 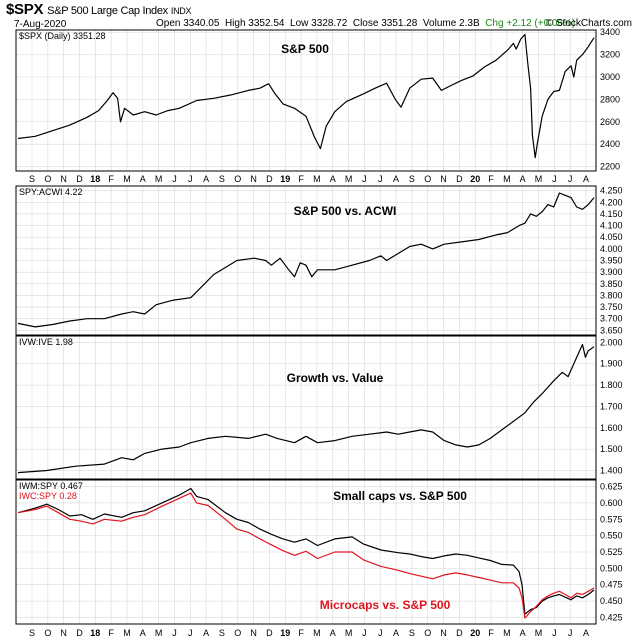 What do you see at coordinates (611, 503) in the screenshot?
I see `y-tick-label: 0.600` at bounding box center [611, 503].